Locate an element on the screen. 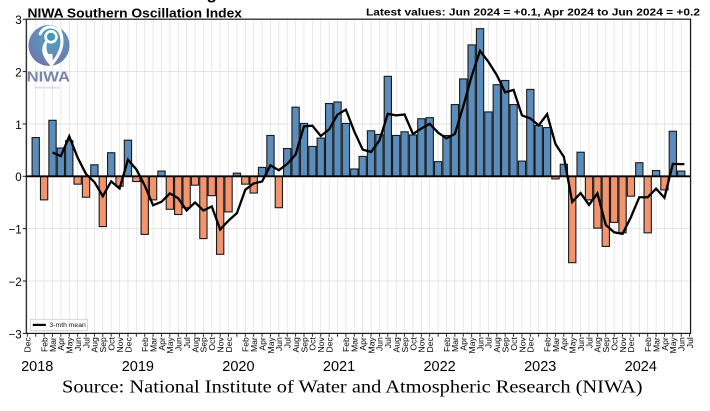 The width and height of the screenshot is (710, 411). svg-text: 3-mth mean is located at coordinates (68, 325).